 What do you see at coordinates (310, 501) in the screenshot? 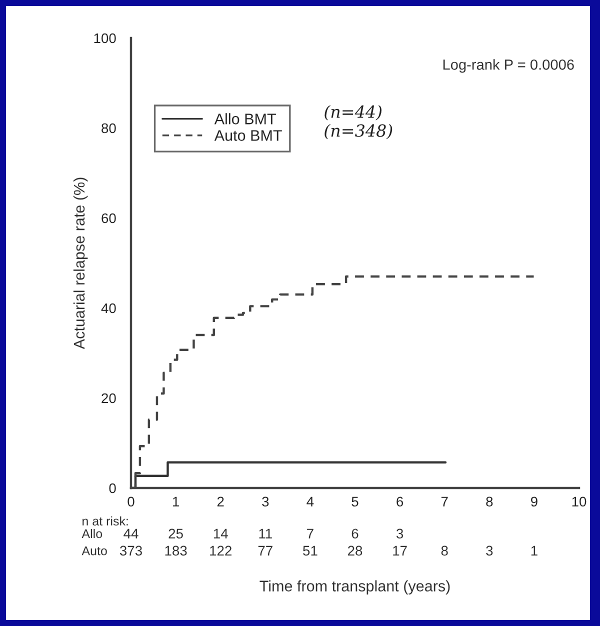
I see `x-tick-label: 4` at bounding box center [310, 501].